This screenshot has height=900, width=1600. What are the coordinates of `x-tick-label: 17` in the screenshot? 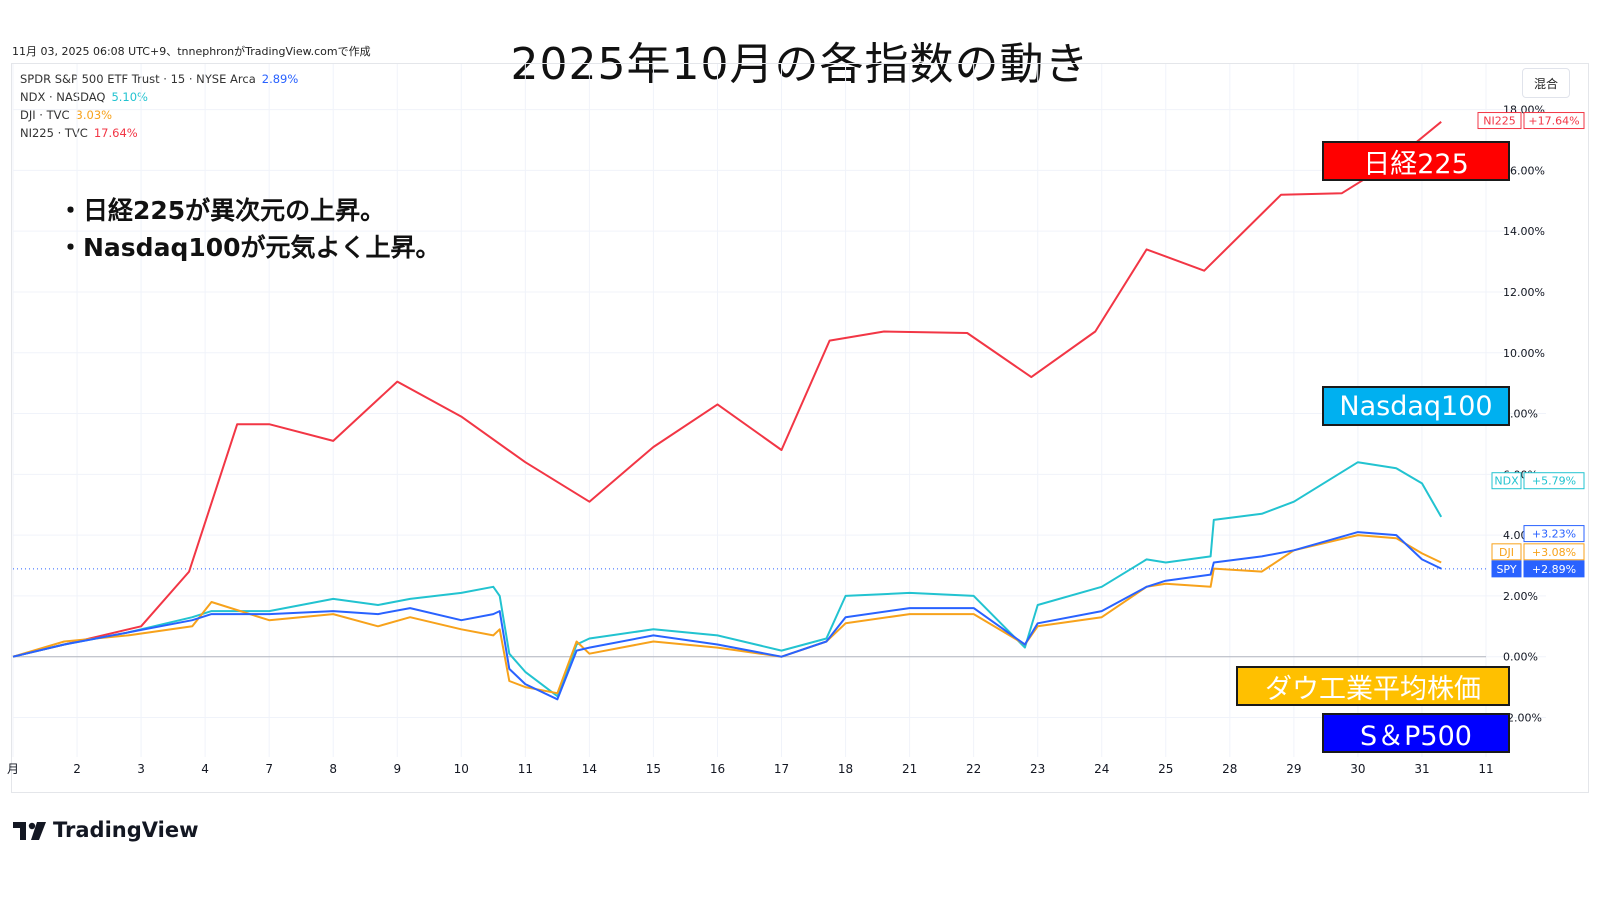 It's located at (781, 769).